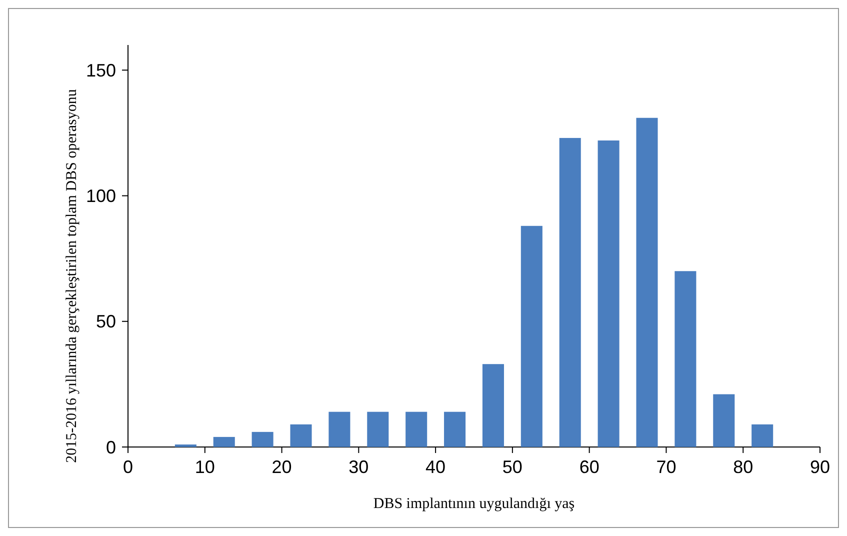 Image resolution: width=847 pixels, height=536 pixels. What do you see at coordinates (358, 467) in the screenshot?
I see `x-tick-label: 30` at bounding box center [358, 467].